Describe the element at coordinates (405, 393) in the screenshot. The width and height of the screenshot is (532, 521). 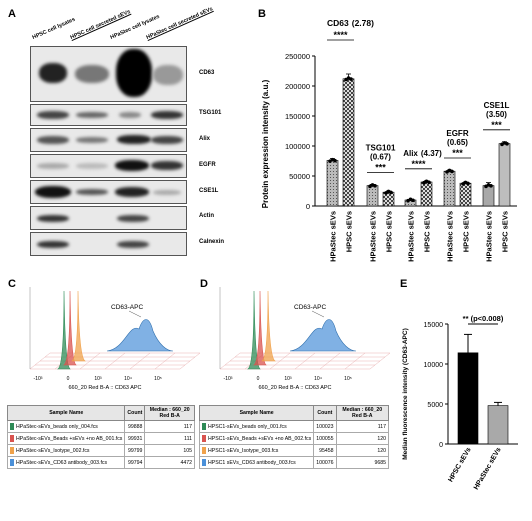
I see `y-axis-label: Median fluorescence intensity (CD63-APC)` at that location.